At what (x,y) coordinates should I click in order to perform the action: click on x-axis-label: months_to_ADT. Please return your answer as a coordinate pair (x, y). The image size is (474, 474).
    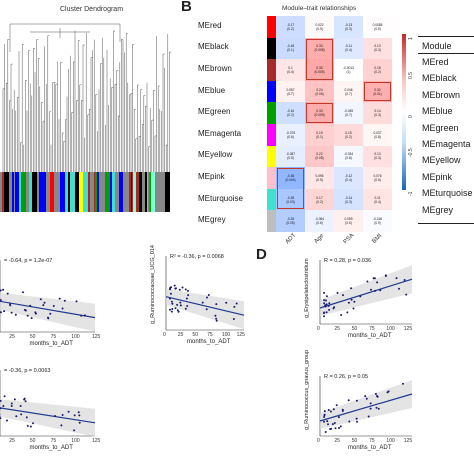
    Looking at the image, I should click on (51, 344).